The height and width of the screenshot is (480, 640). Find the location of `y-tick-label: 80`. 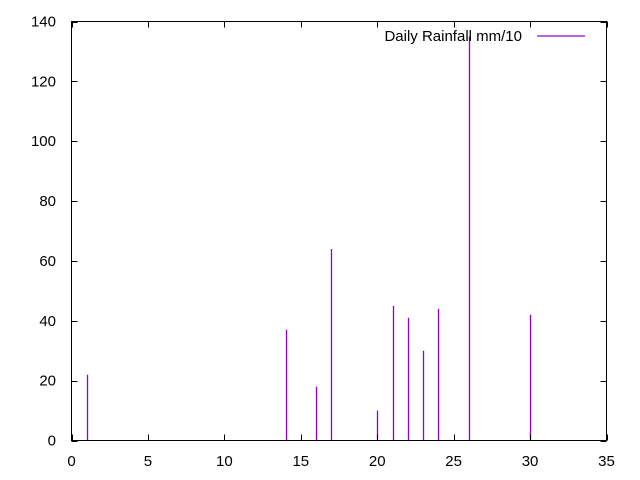

y-tick-label: 80 is located at coordinates (47, 201).